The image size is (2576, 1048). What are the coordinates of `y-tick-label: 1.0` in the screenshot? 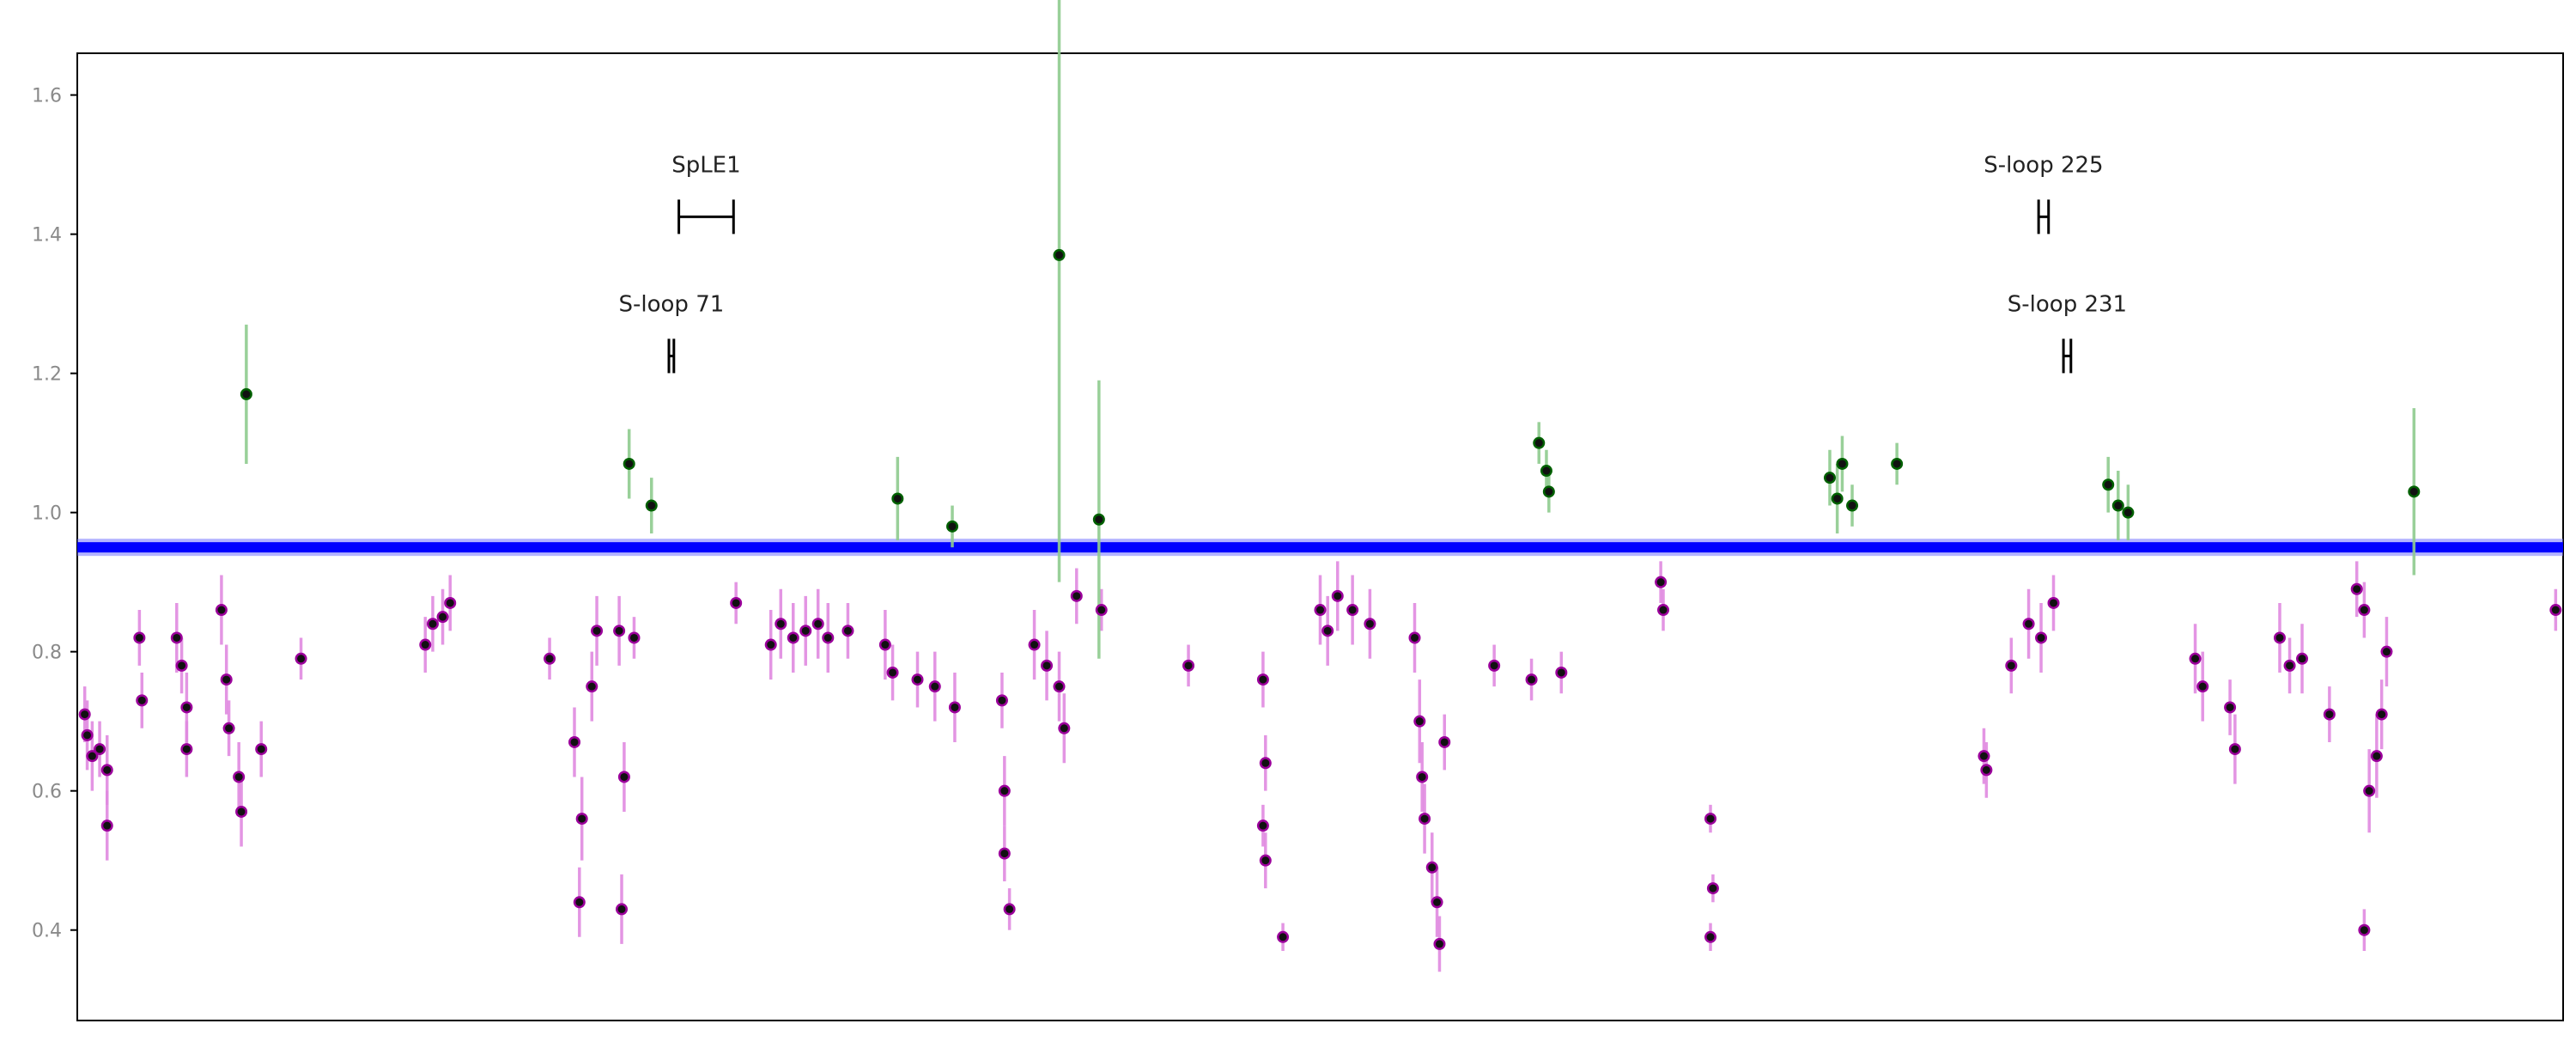 It's located at (47, 514).